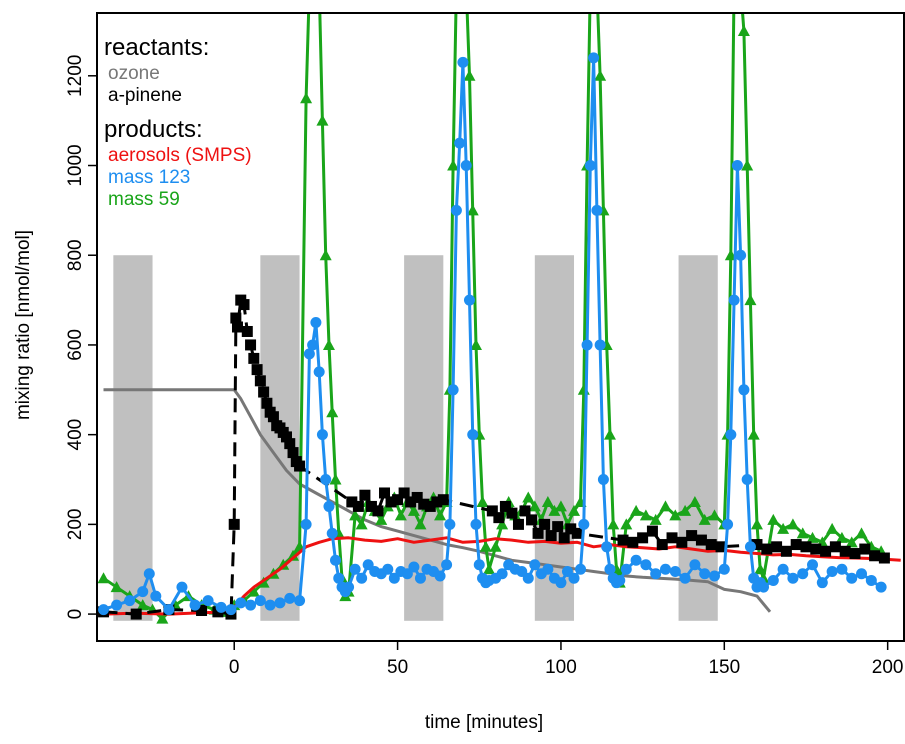 The height and width of the screenshot is (744, 905). What do you see at coordinates (75, 255) in the screenshot?
I see `y-tick-label: 800` at bounding box center [75, 255].